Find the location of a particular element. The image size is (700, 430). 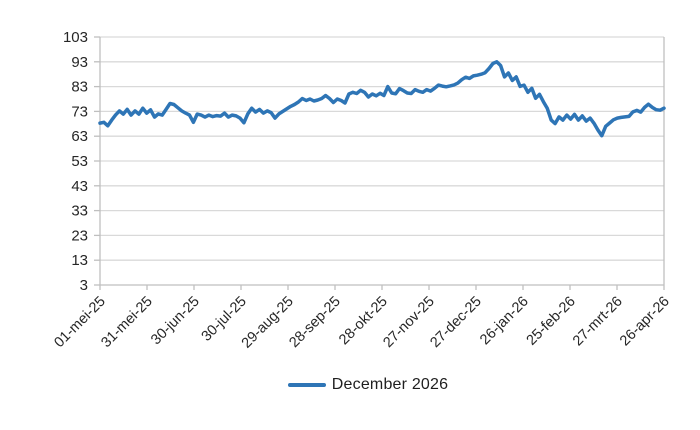

x-tick-label: 26-jan-26 is located at coordinates (504, 321).